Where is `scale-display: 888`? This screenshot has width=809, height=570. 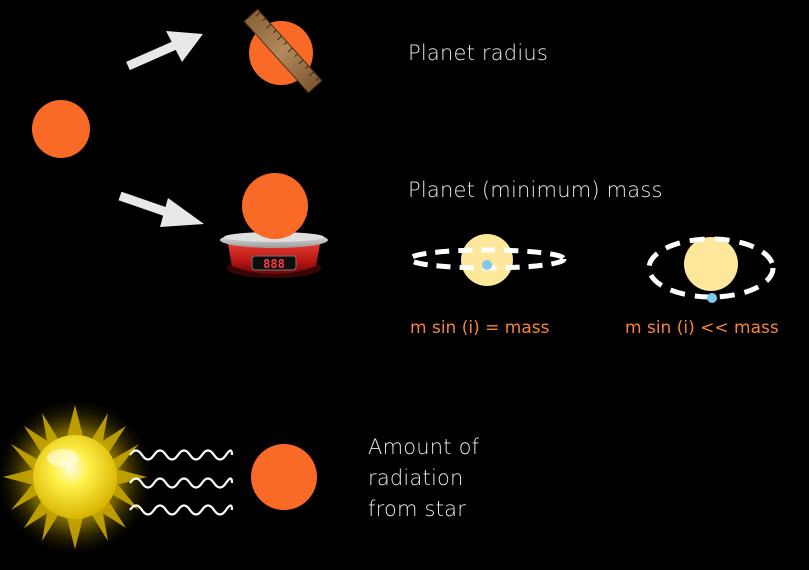
scale-display: 888 is located at coordinates (274, 264).